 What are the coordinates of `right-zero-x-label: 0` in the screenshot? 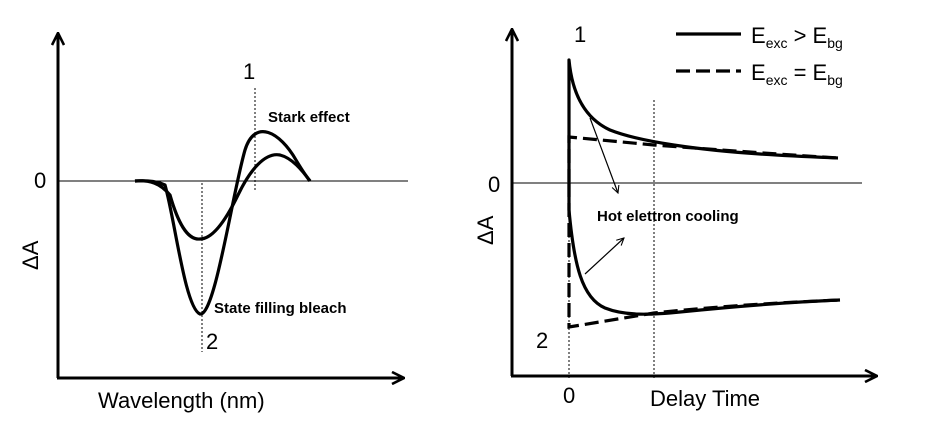 It's located at (569, 395).